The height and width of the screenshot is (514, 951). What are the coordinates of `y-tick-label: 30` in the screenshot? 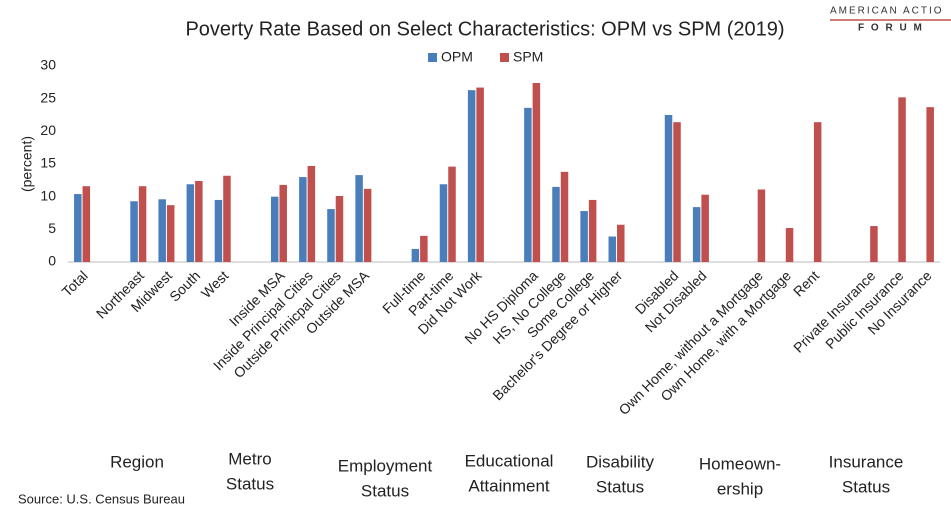 It's located at (48, 65).